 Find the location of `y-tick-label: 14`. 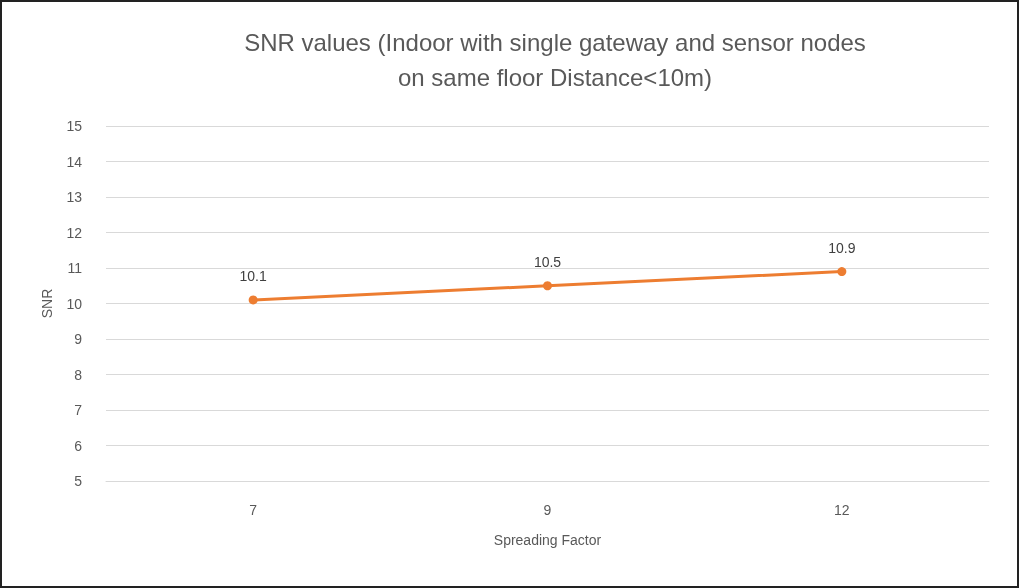

y-tick-label: 14 is located at coordinates (74, 161).